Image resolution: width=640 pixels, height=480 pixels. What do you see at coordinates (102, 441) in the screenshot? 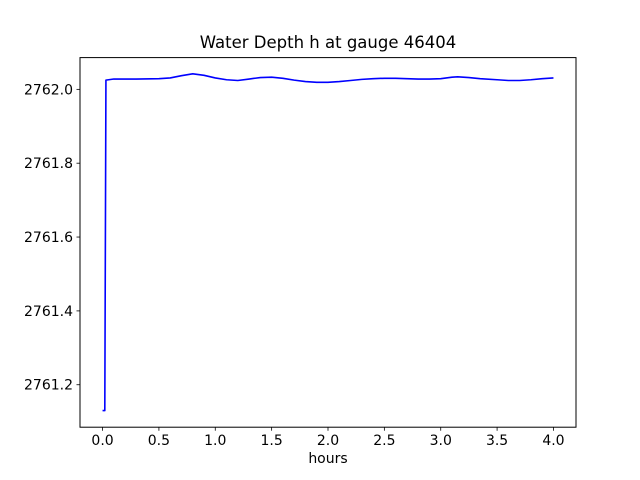
I see `x-tick-label: 0.0` at bounding box center [102, 441].